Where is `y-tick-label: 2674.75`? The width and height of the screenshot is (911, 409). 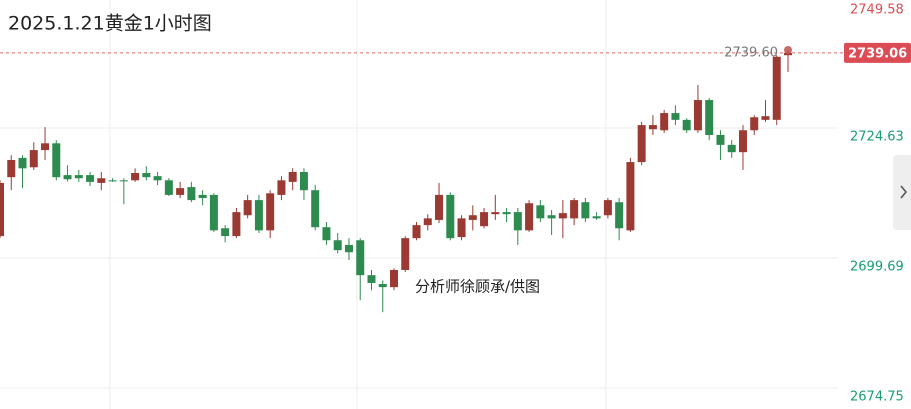 y-tick-label: 2674.75 is located at coordinates (877, 397).